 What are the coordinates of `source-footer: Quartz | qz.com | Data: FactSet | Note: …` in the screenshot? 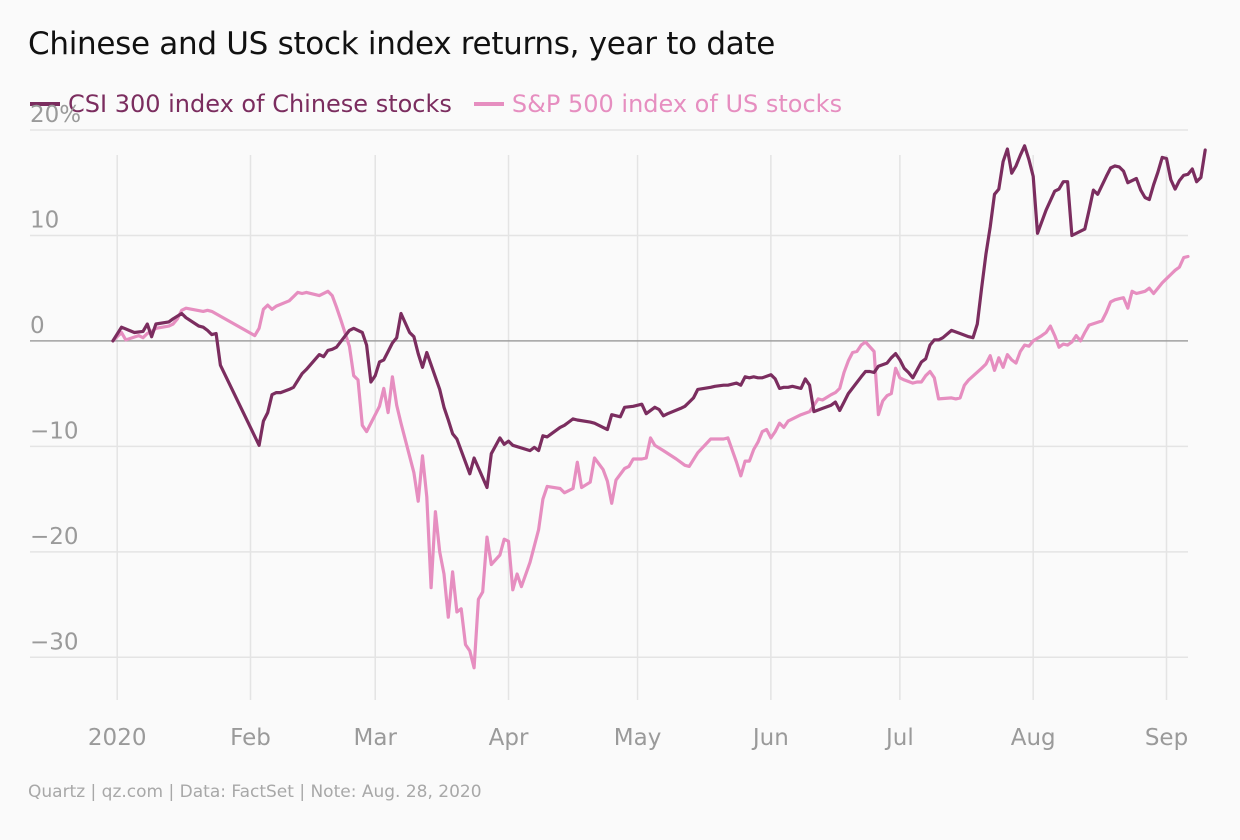 It's located at (255, 792).